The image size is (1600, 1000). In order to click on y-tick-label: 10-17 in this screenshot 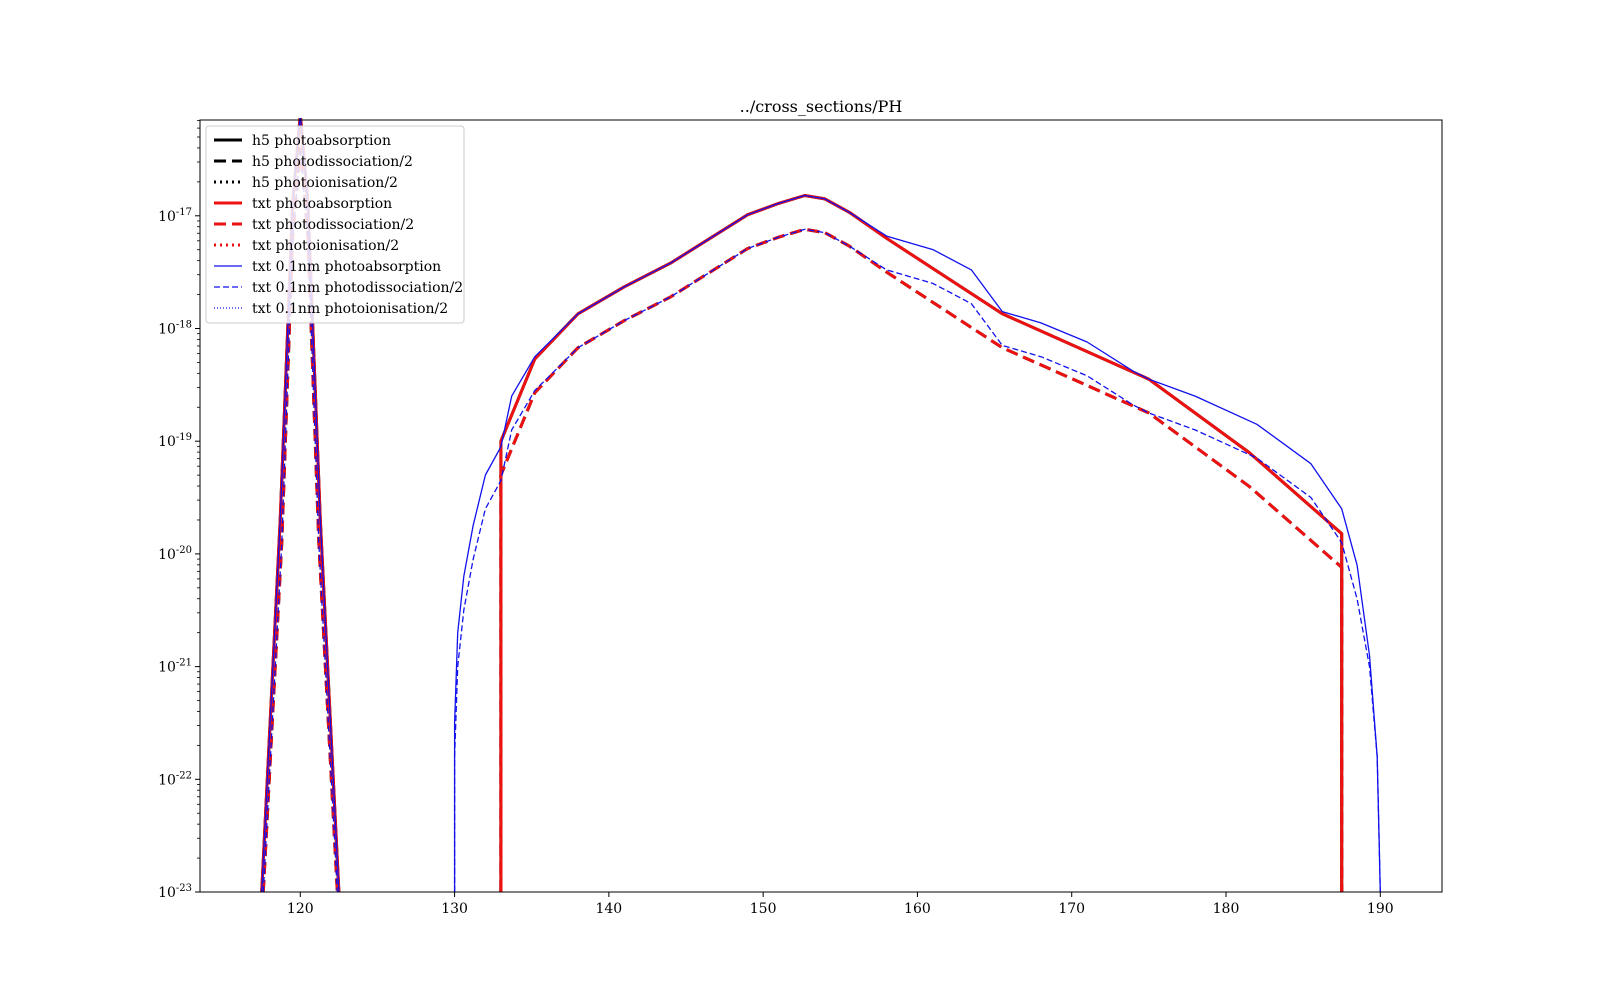, I will do `click(175, 216)`.